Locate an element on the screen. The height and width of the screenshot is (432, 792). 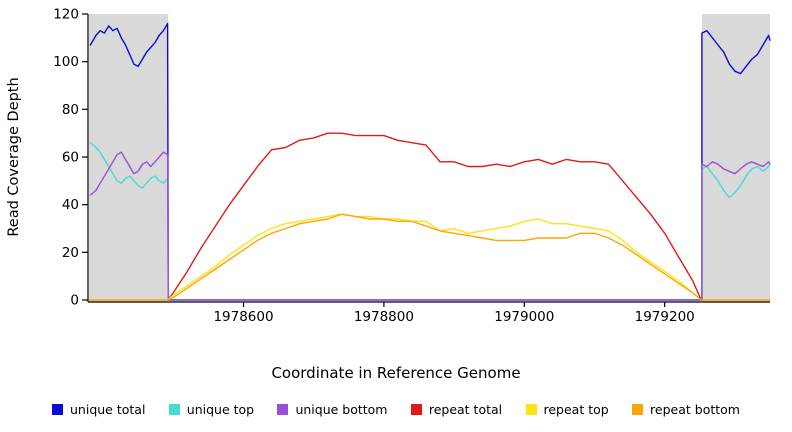
legend-item-unique-total: unique total is located at coordinates (98, 409).